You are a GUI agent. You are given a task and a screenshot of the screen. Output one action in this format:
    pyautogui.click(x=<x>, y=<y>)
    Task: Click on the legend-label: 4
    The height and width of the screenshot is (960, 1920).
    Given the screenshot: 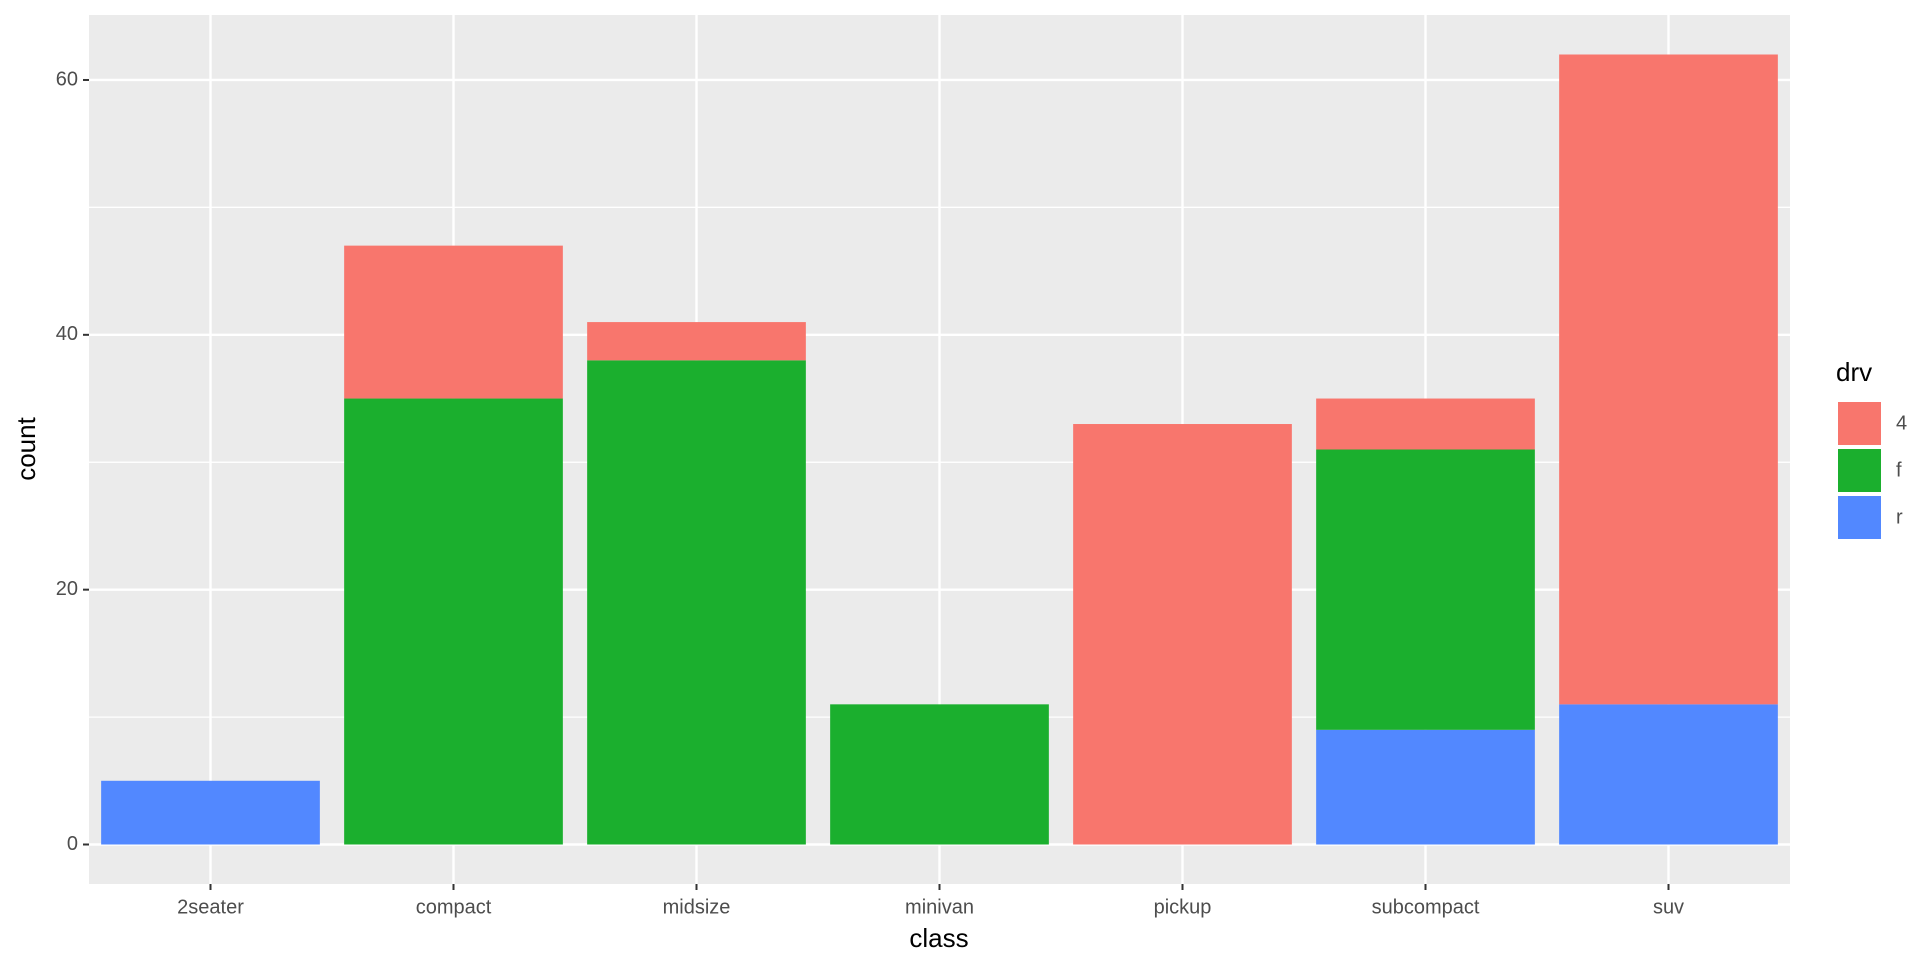 What is the action you would take?
    pyautogui.click(x=1901, y=423)
    